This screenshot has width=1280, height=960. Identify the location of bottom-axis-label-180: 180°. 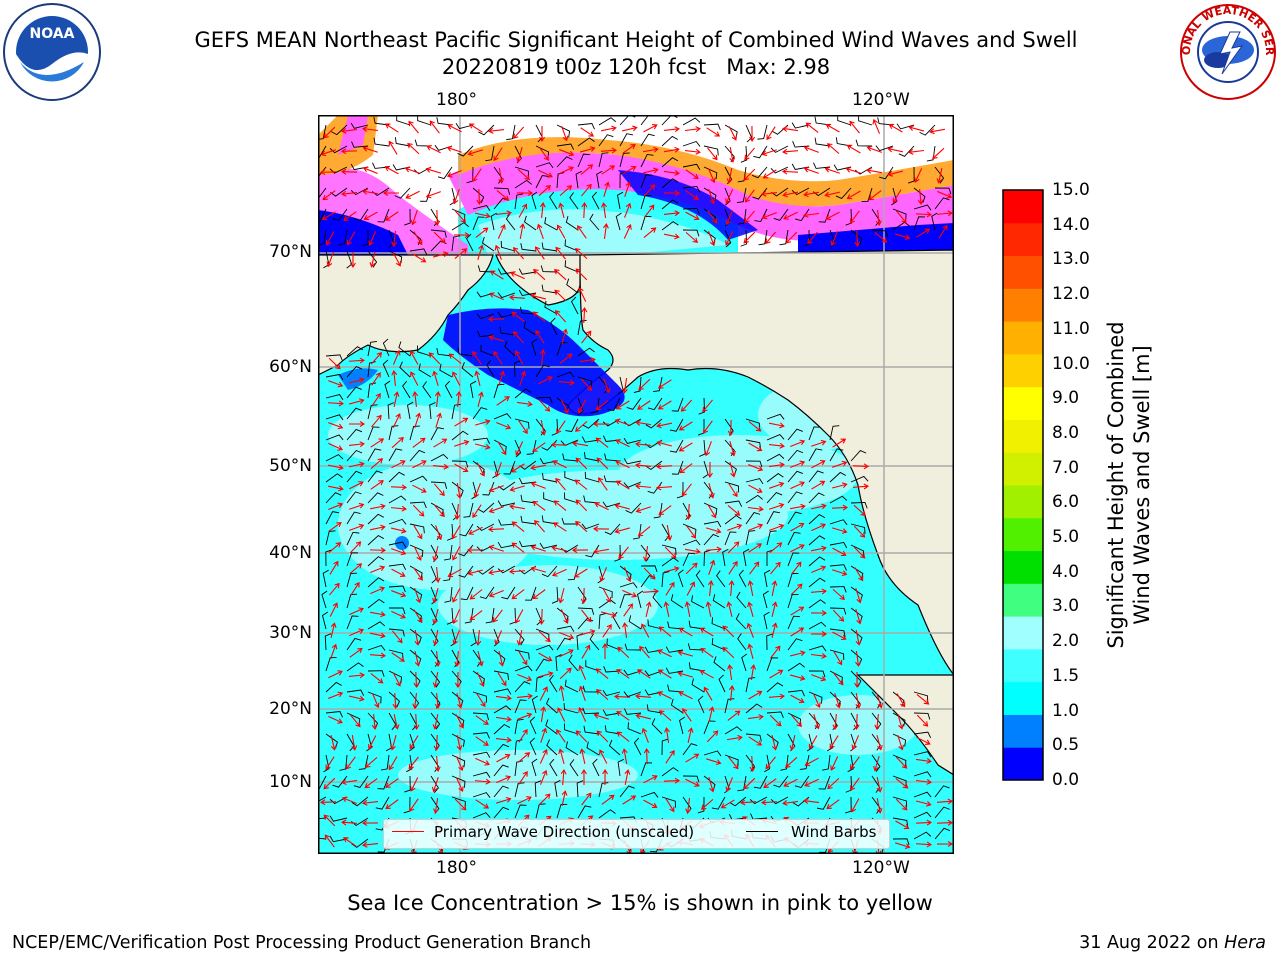
(456, 868).